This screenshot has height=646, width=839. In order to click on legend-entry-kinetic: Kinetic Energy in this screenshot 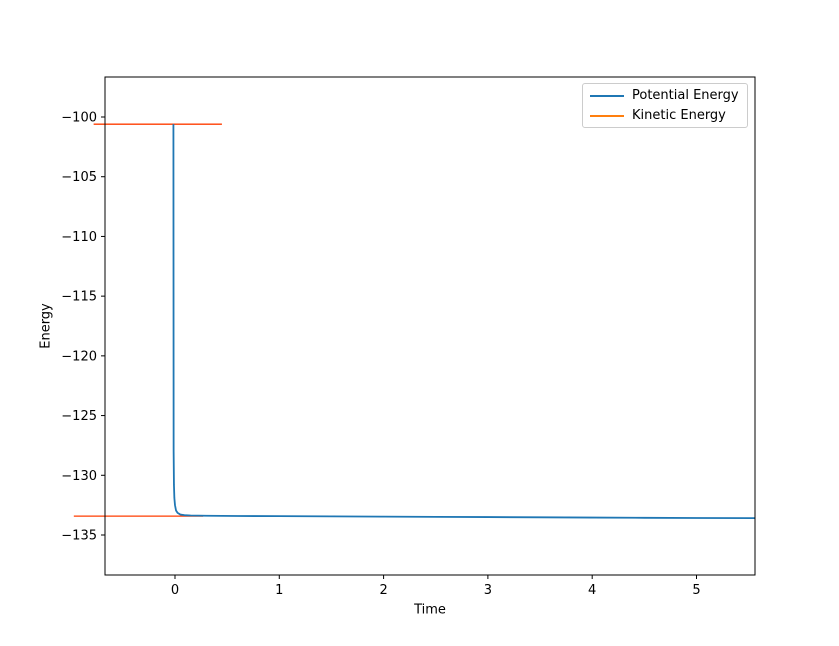, I will do `click(668, 116)`.